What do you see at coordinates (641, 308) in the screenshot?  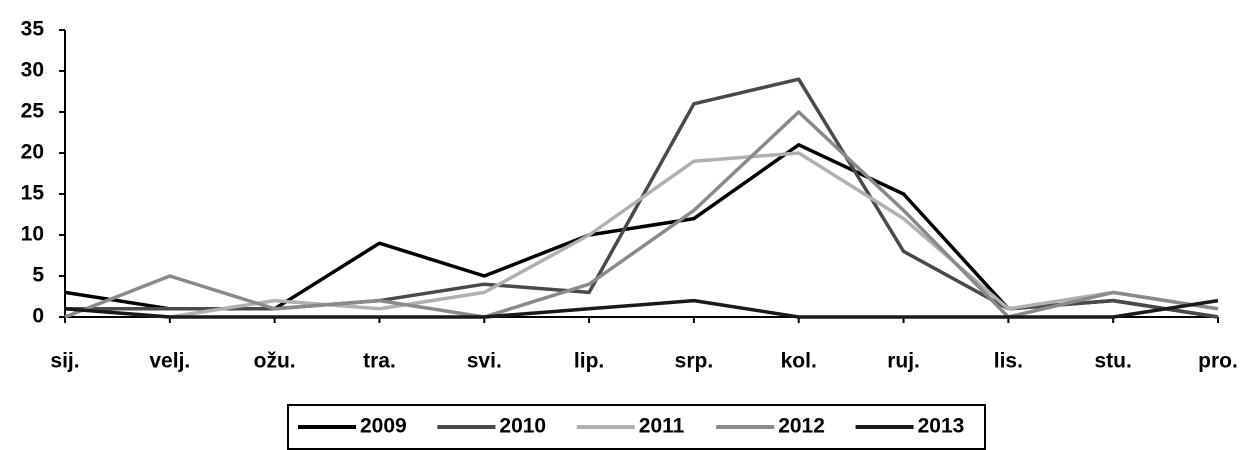 I see `series-line` at bounding box center [641, 308].